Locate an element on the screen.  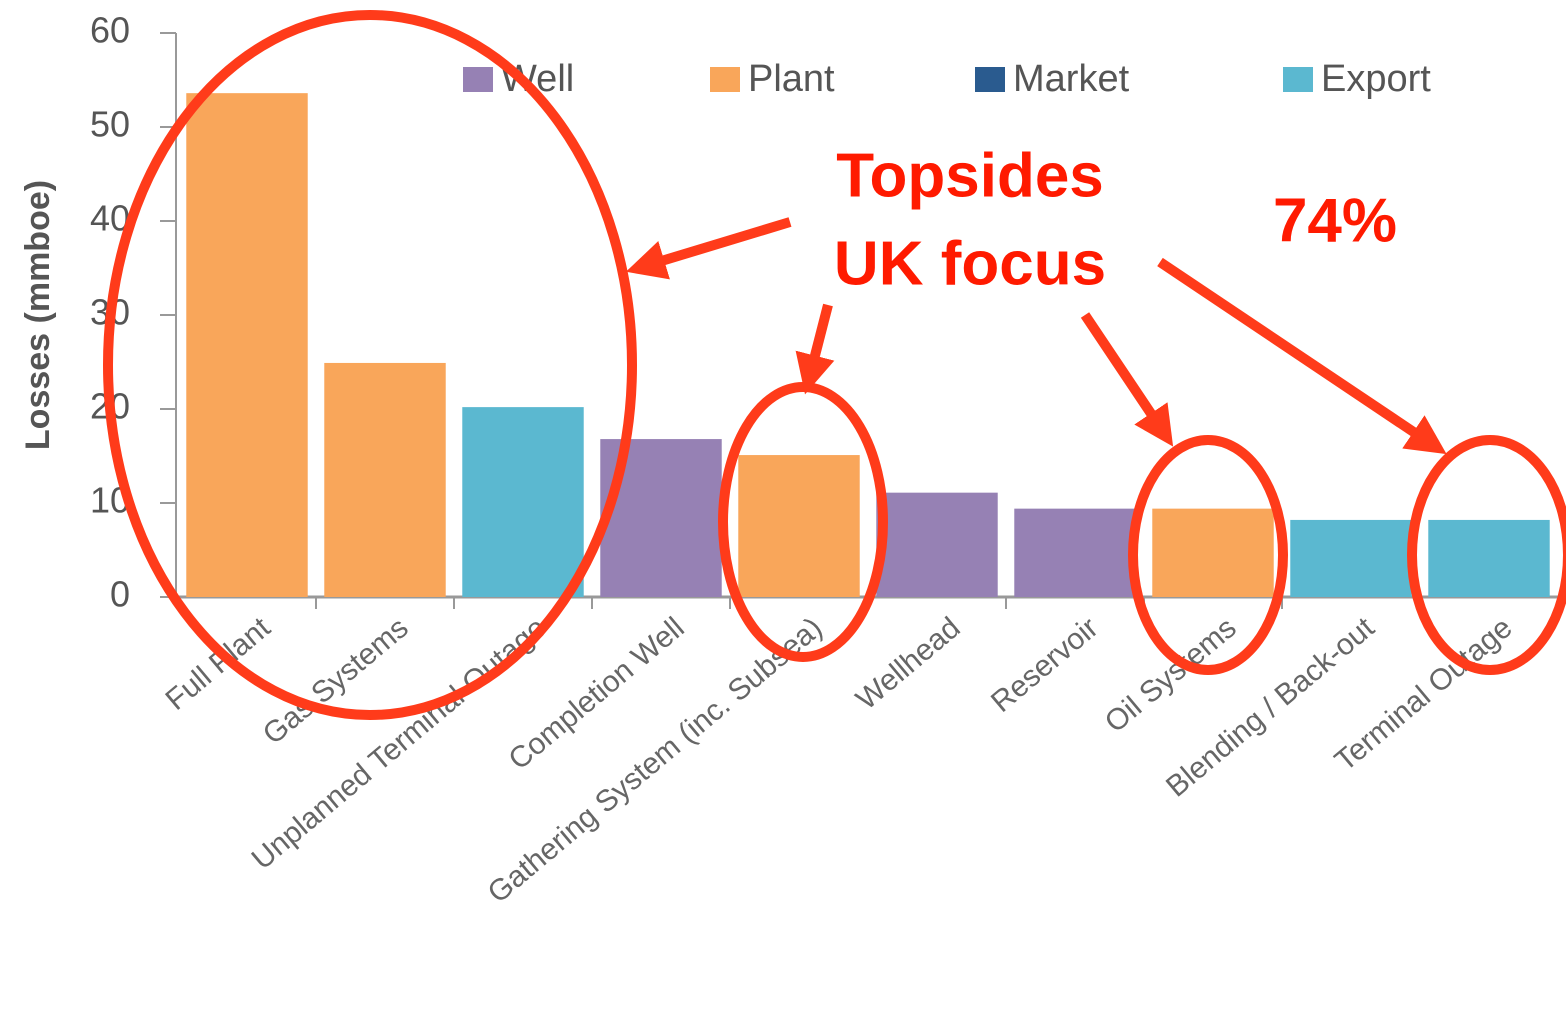
y-tick-label: 50 is located at coordinates (110, 124).